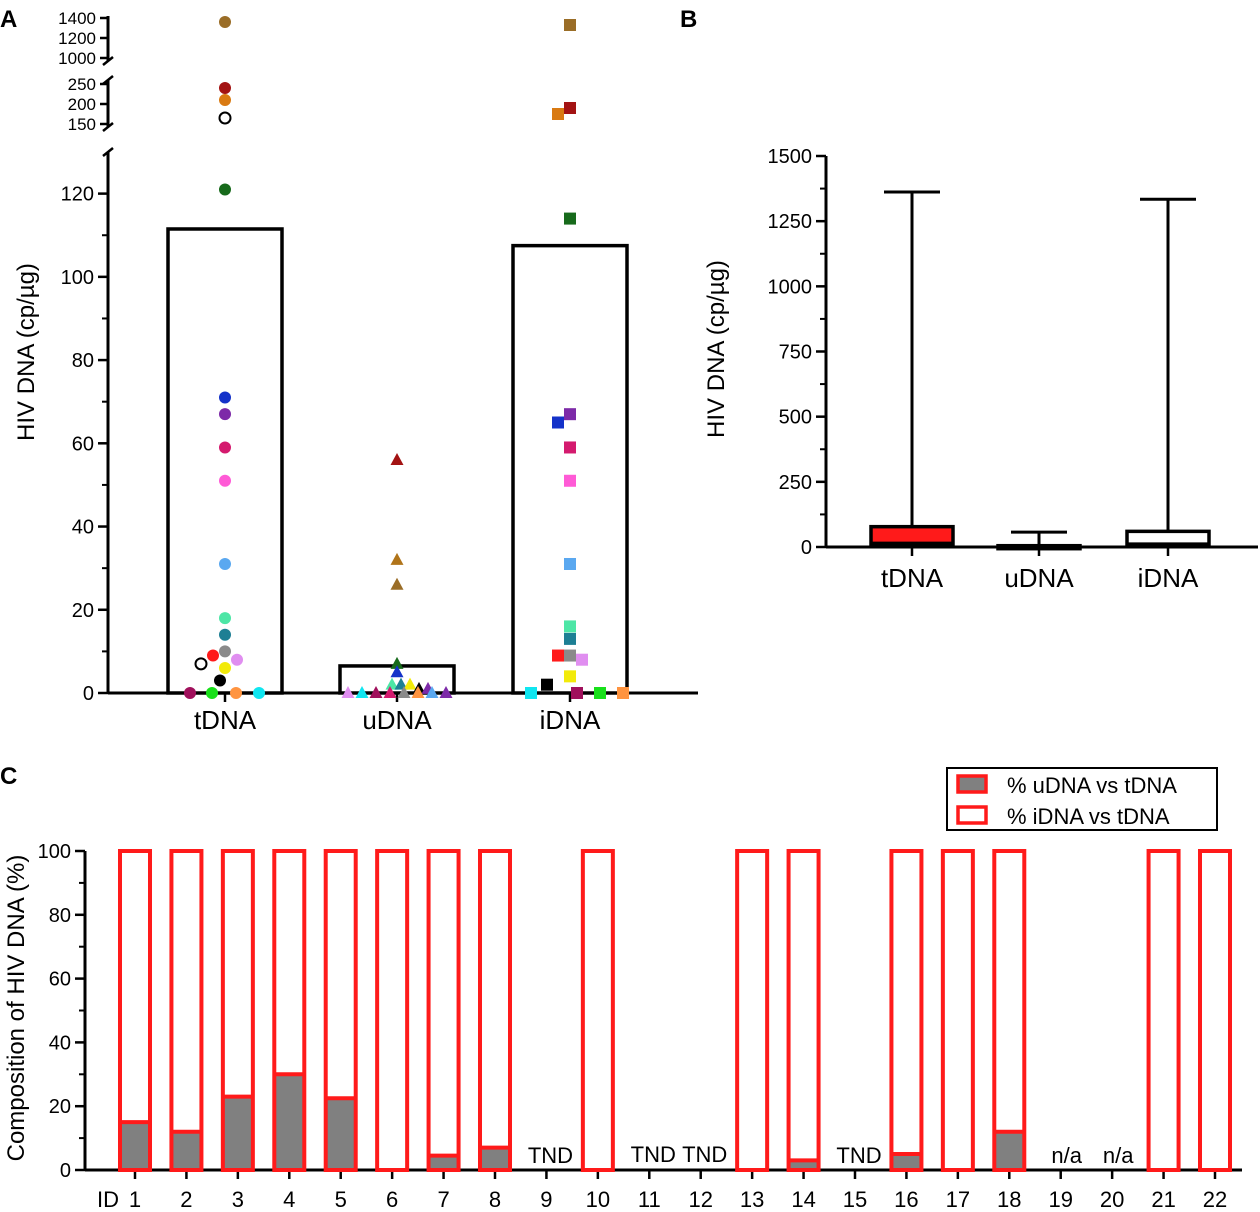 The width and height of the screenshot is (1260, 1212). I want to click on panel-b-ytick-label: 250, so click(795, 483).